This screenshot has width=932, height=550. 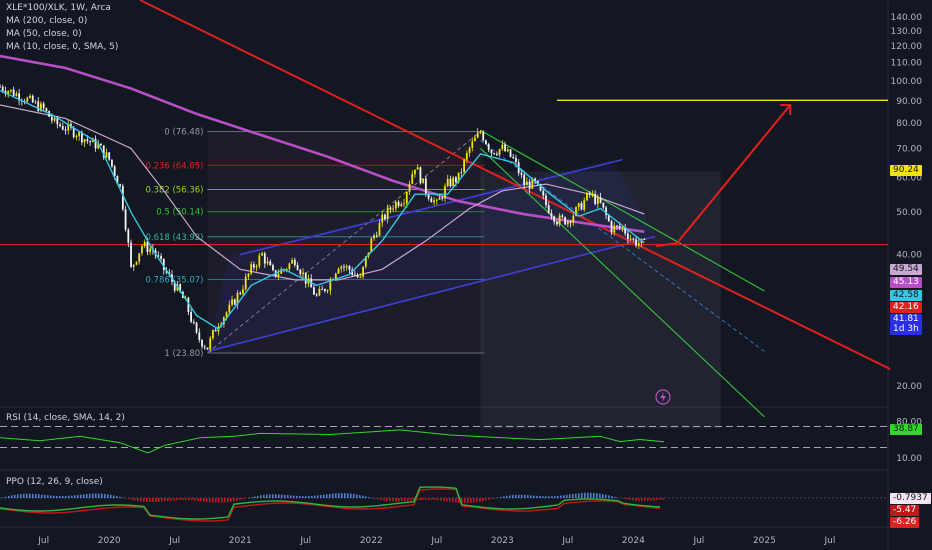 I want to click on legend-symbol: XLE*100/XLK, 1W, Arca, so click(x=58, y=8).